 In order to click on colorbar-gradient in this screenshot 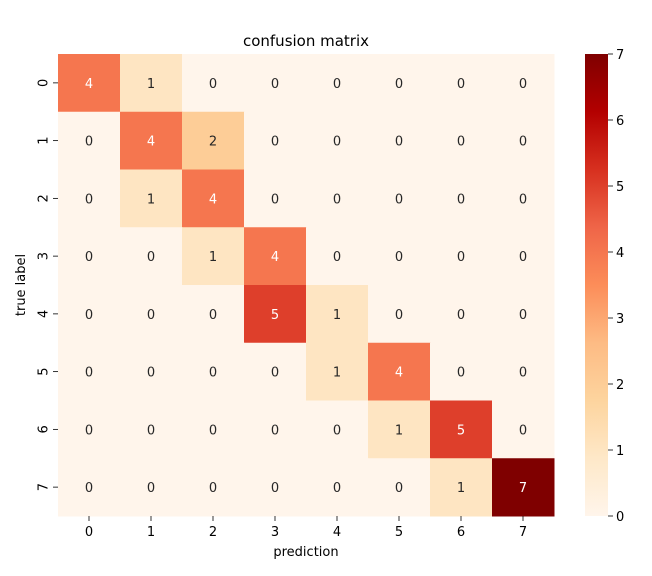, I will do `click(596, 285)`.